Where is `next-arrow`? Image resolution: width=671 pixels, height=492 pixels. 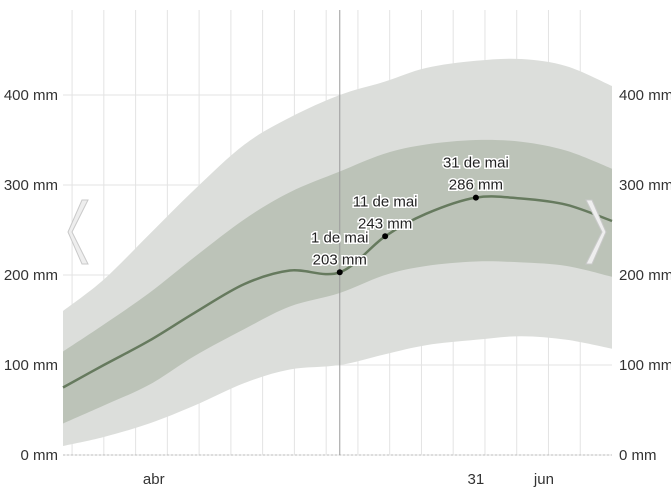 next-arrow is located at coordinates (596, 232).